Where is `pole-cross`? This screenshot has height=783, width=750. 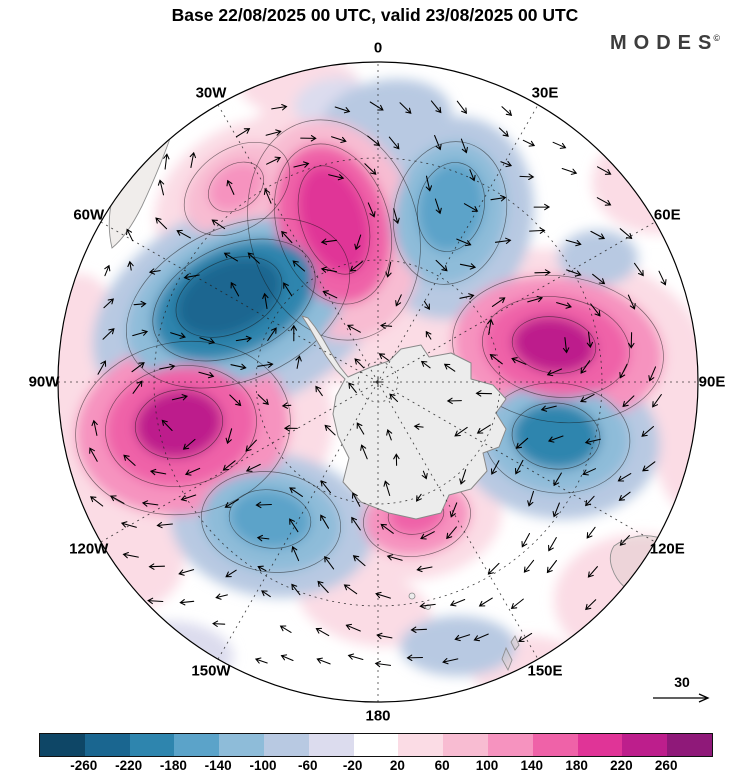
pole-cross is located at coordinates (378, 382).